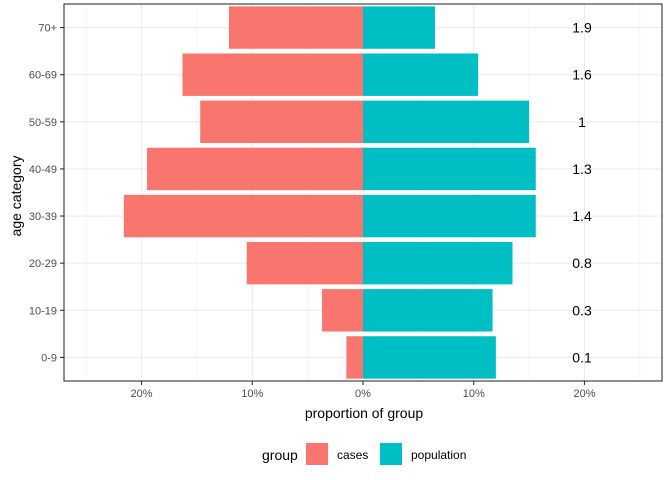 The image size is (672, 480). I want to click on legend: group cases population, so click(364, 454).